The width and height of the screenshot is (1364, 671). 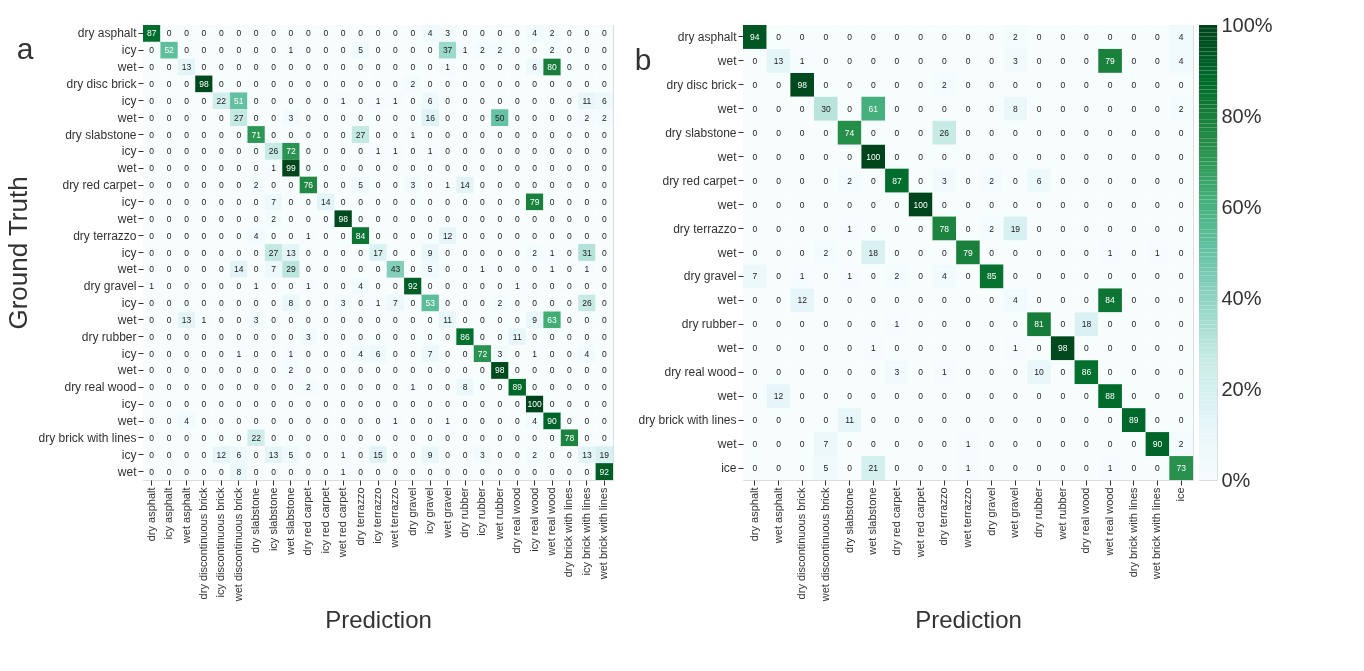 What do you see at coordinates (1014, 513) in the screenshot?
I see `x-tick-label: wet gravel` at bounding box center [1014, 513].